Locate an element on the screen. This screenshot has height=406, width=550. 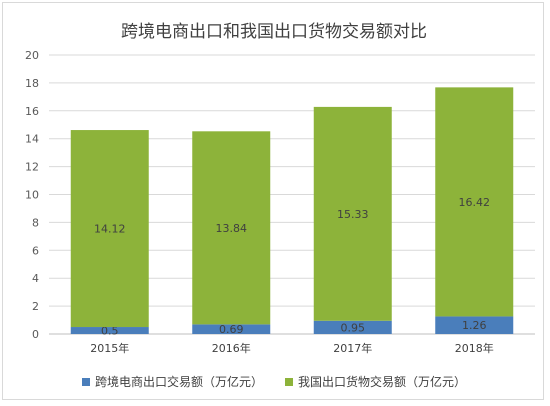
y-tick-label: 20 is located at coordinates (32, 55).